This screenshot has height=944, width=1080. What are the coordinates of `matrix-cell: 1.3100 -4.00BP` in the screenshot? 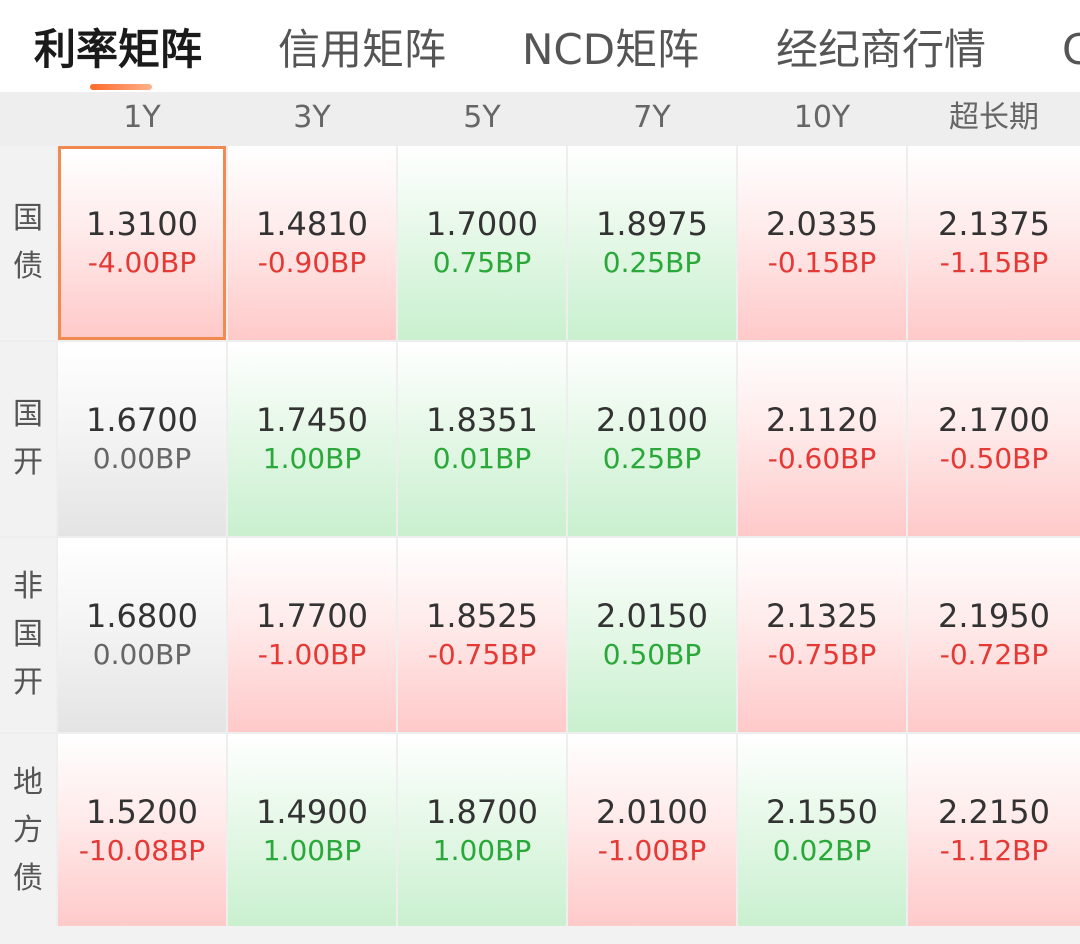 It's located at (142, 243).